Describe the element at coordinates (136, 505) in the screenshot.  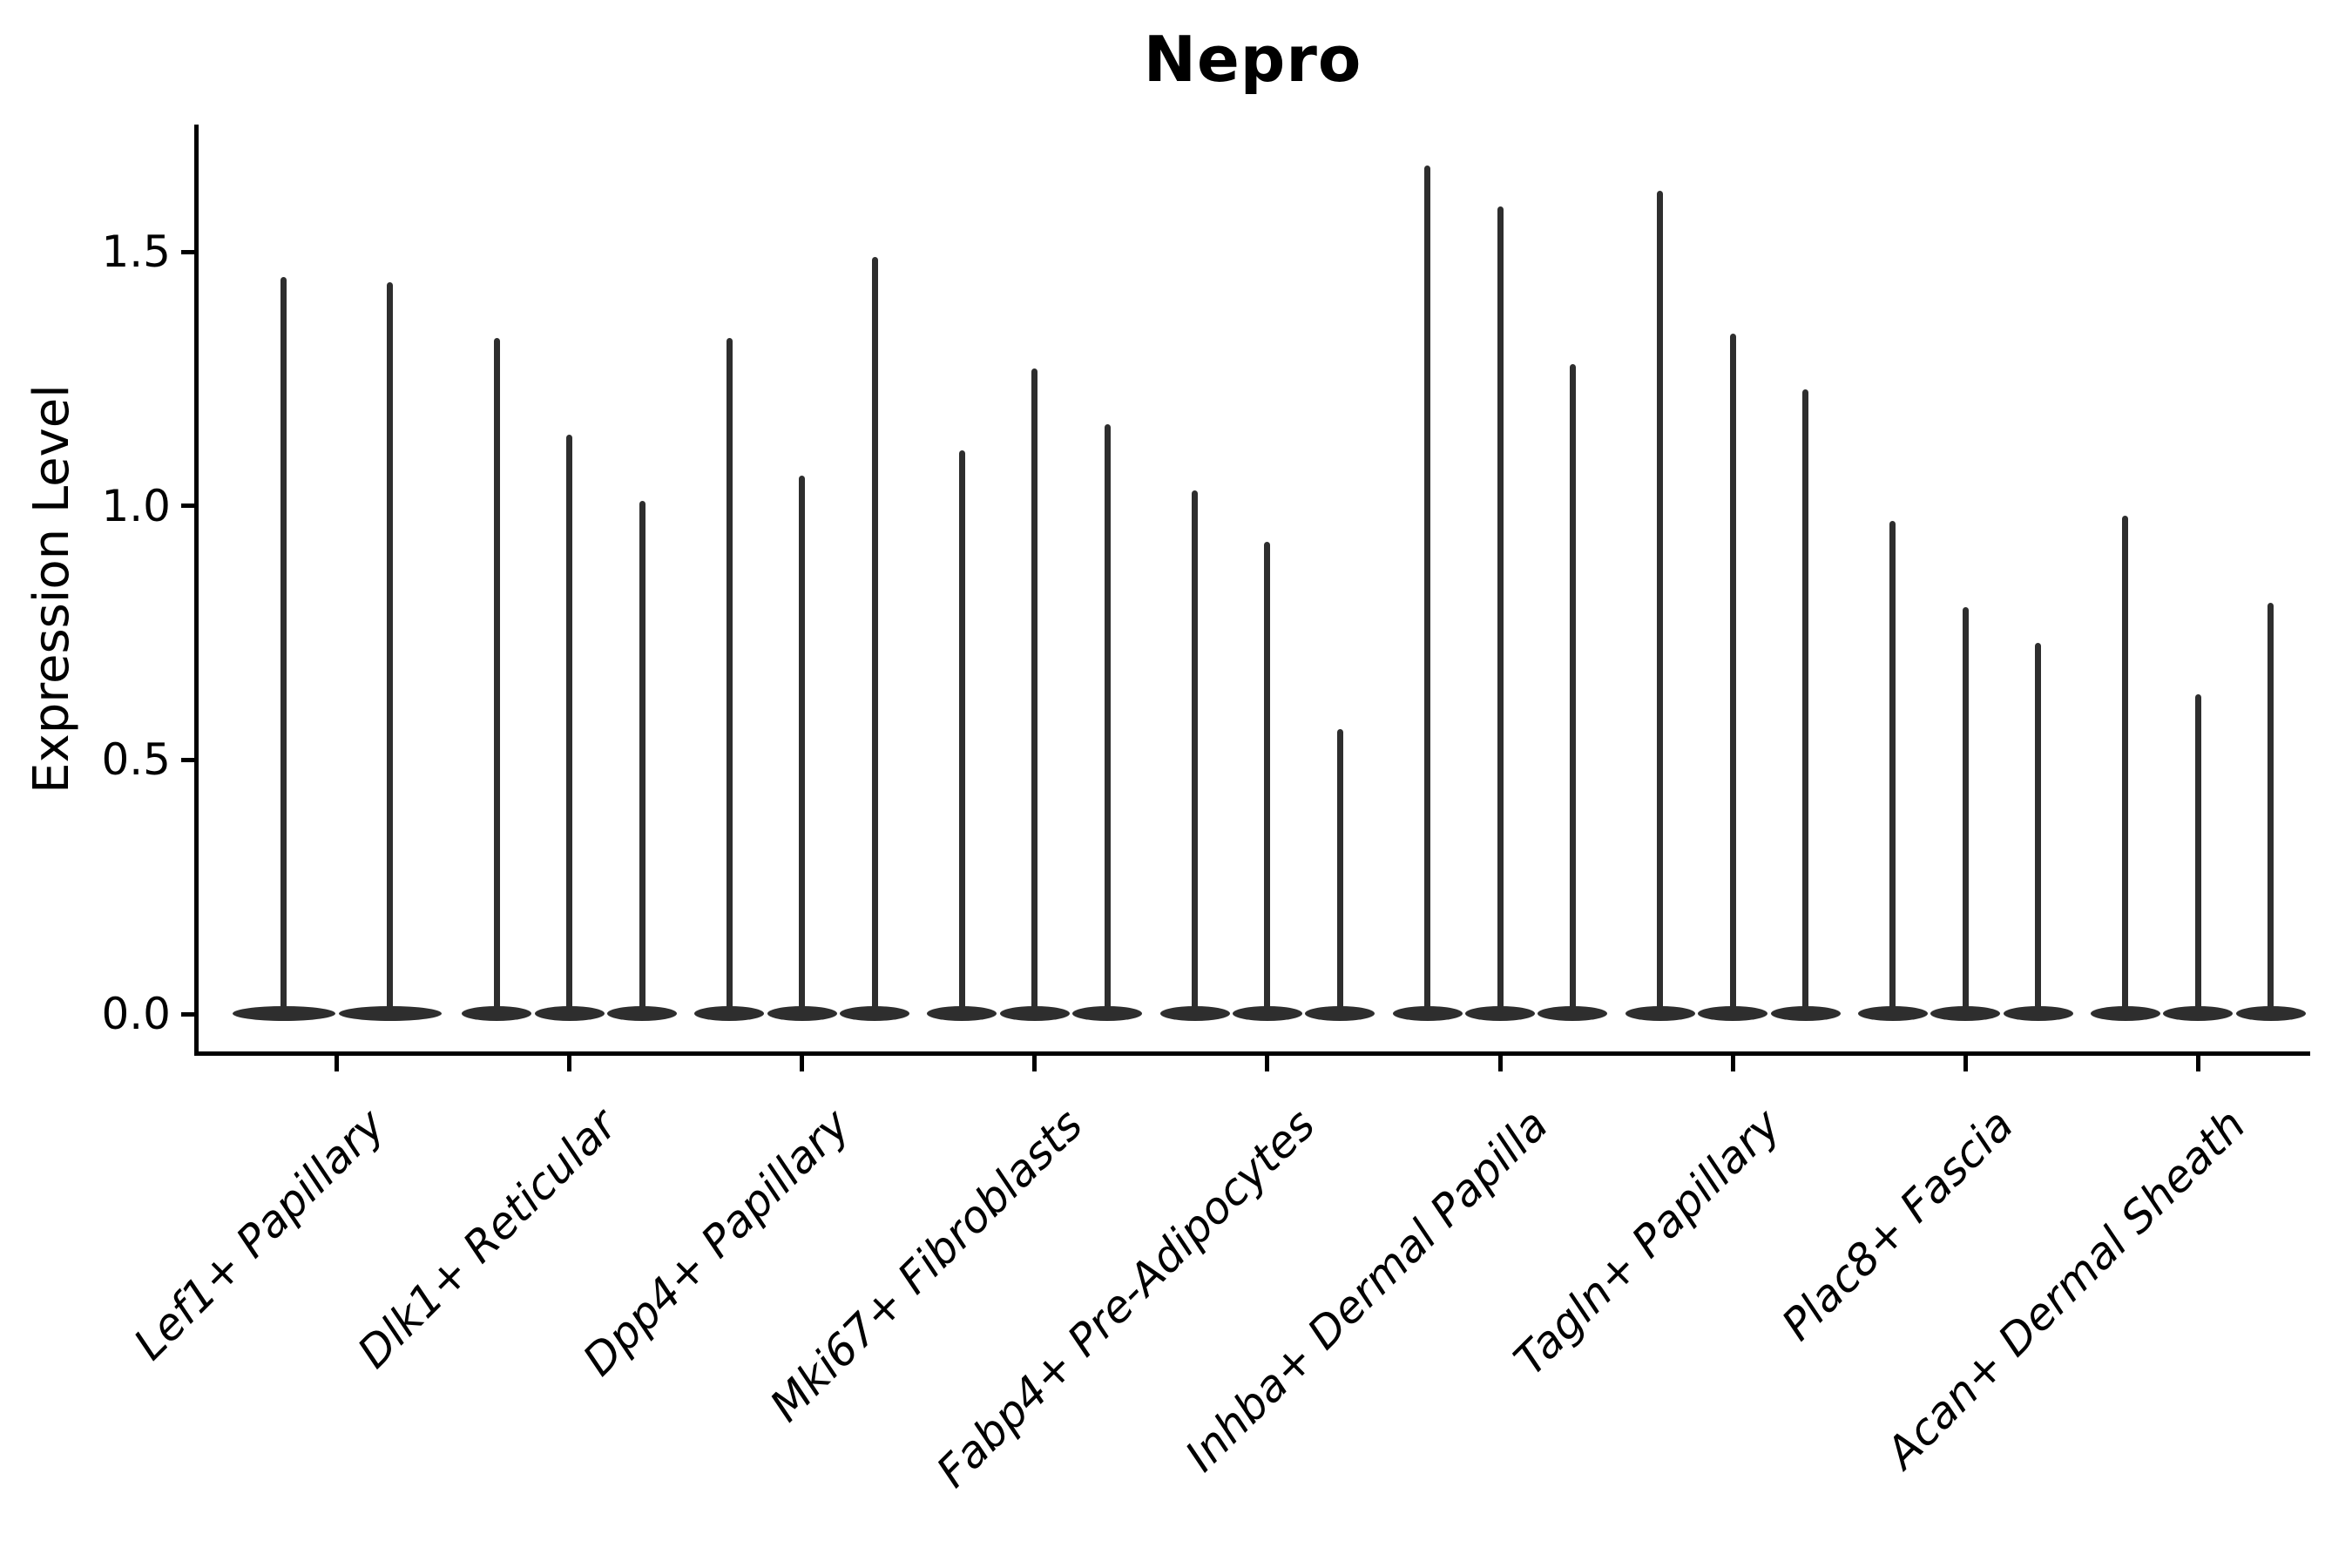
I see `y-tick-label: 1.0` at that location.